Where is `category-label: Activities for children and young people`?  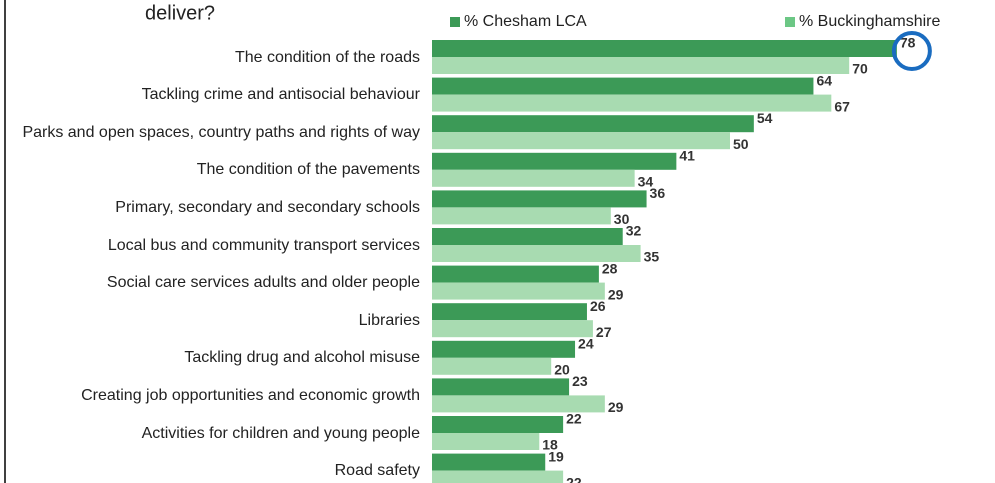
category-label: Activities for children and young people is located at coordinates (211, 433).